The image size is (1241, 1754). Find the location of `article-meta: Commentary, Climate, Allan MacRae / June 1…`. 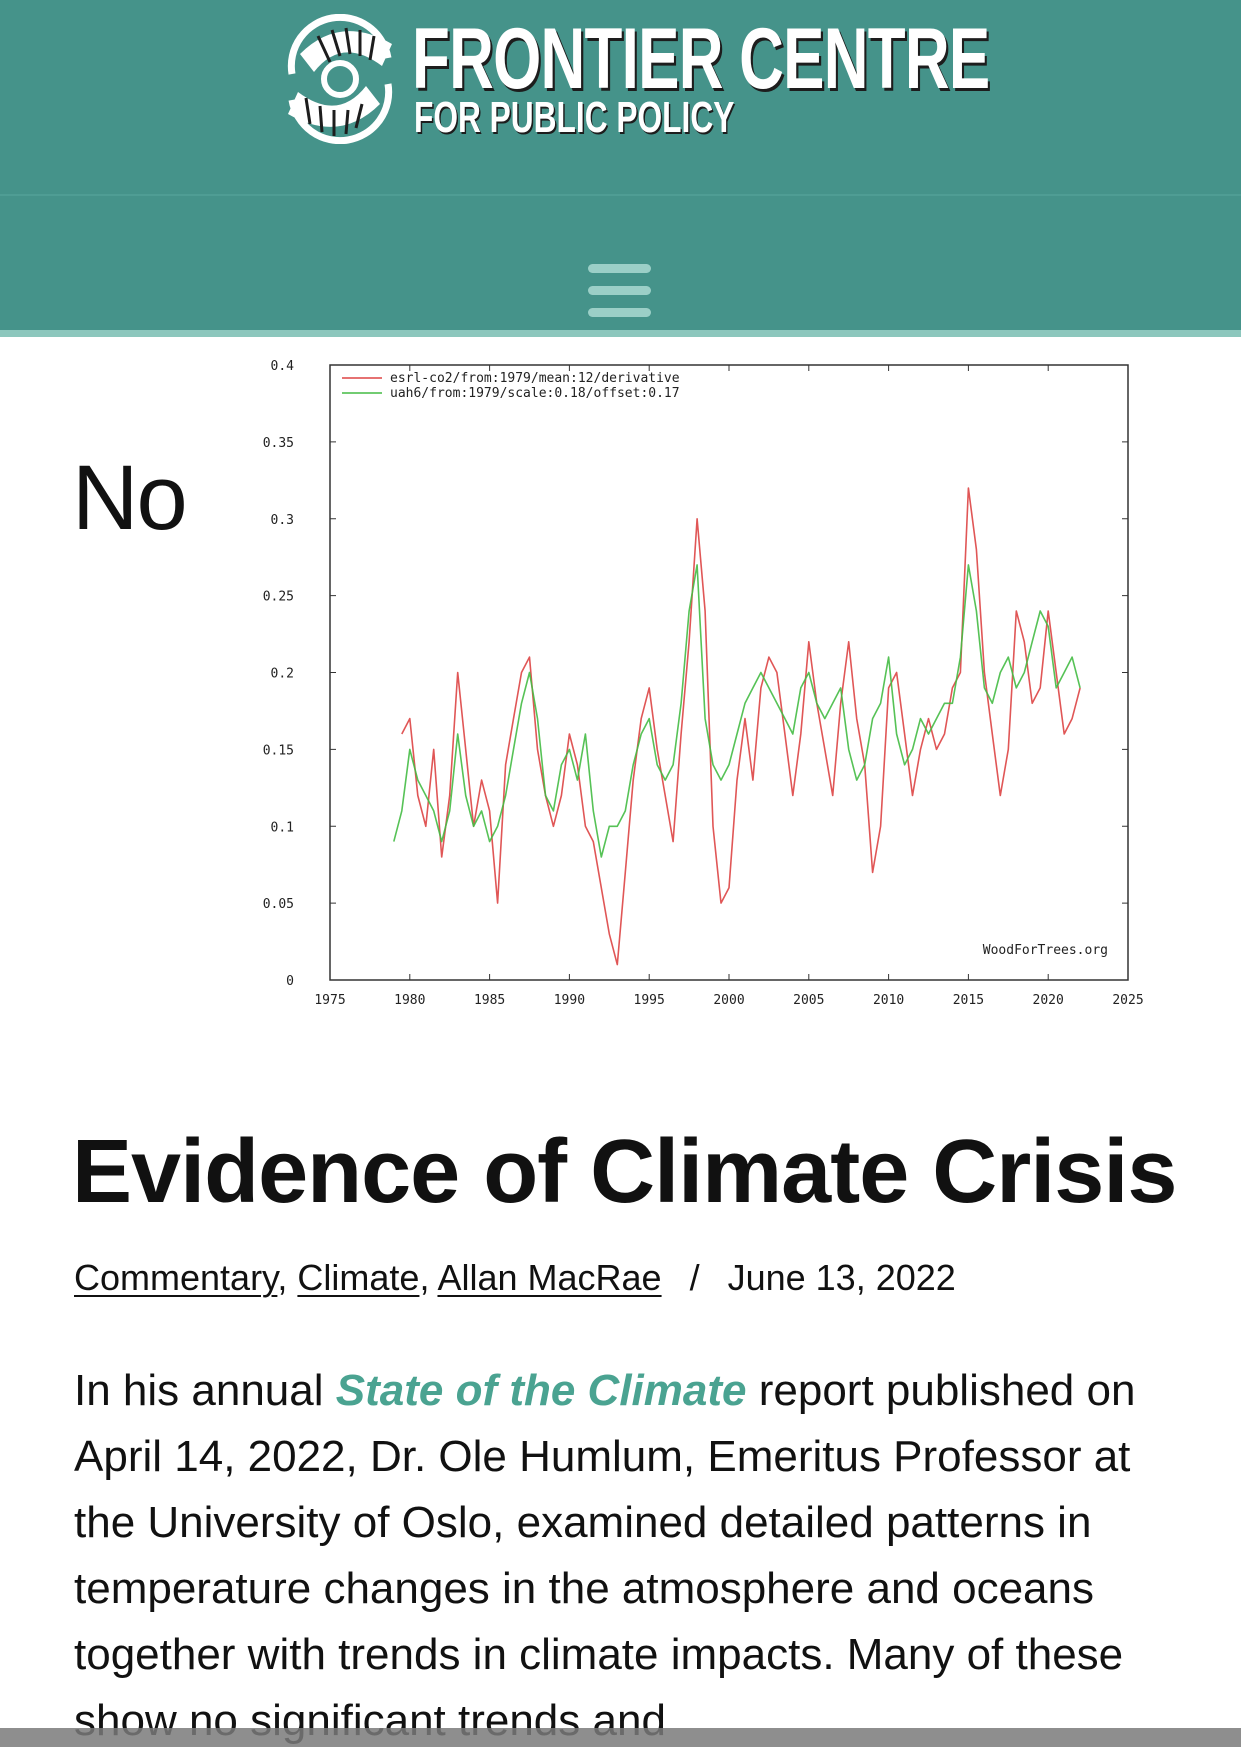

article-meta: Commentary, Climate, Allan MacRae / June 1… is located at coordinates (515, 1278).